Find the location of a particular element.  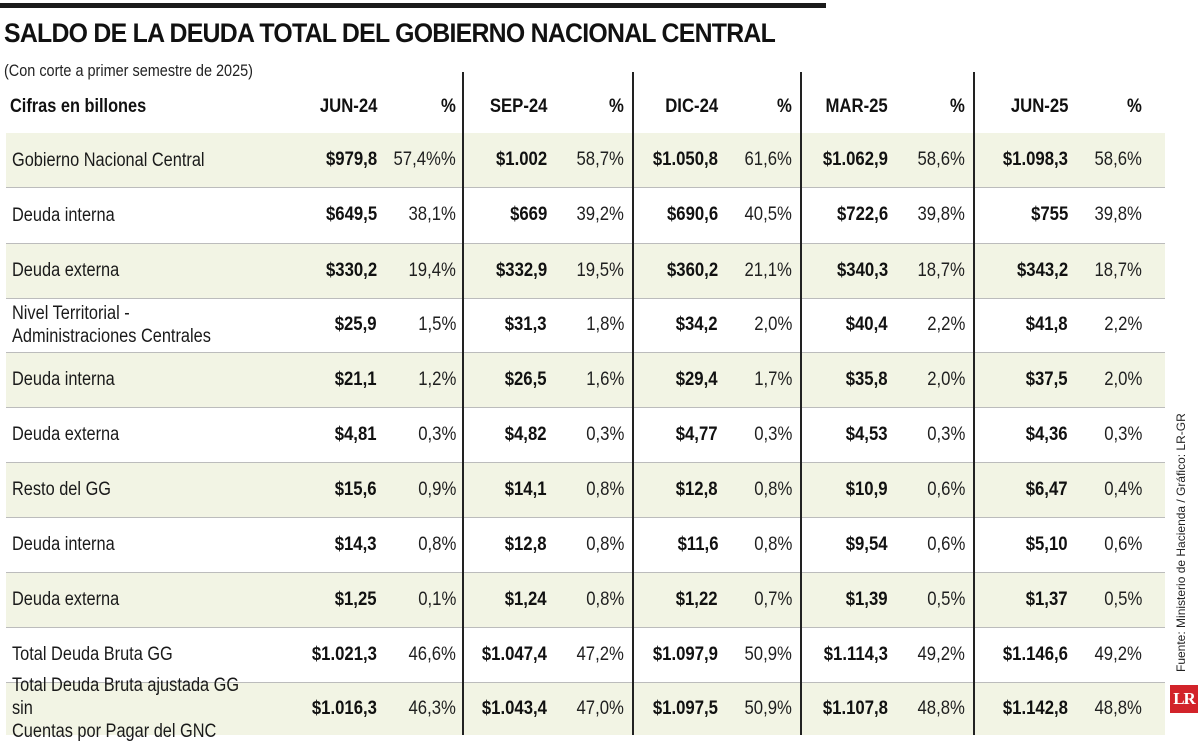

value-cell: $1,22 is located at coordinates (697, 599).